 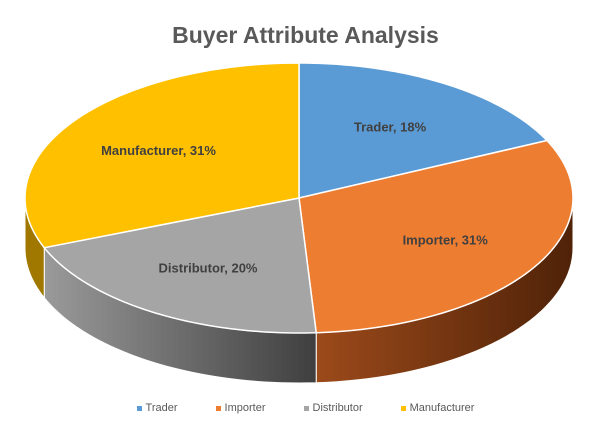 I want to click on legend-item-trader: Trader, so click(x=157, y=408).